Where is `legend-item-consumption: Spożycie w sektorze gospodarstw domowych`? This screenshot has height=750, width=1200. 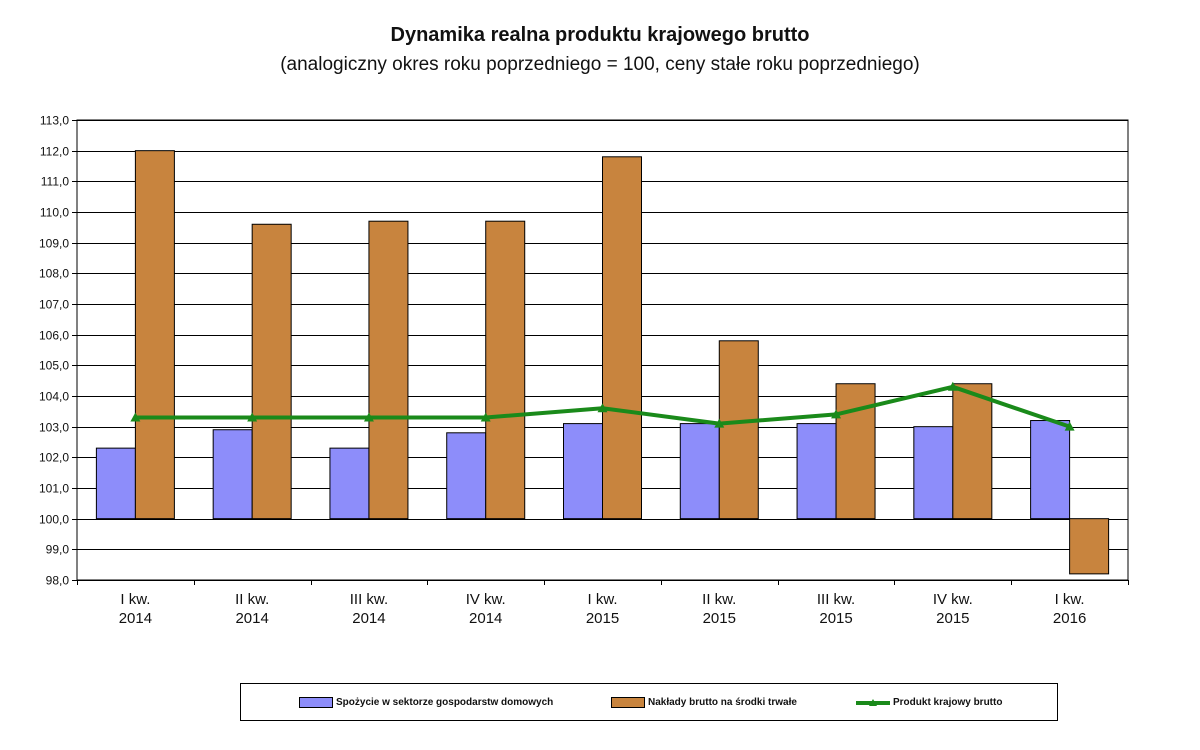
legend-item-consumption: Spożycie w sektorze gospodarstw domowych is located at coordinates (426, 702).